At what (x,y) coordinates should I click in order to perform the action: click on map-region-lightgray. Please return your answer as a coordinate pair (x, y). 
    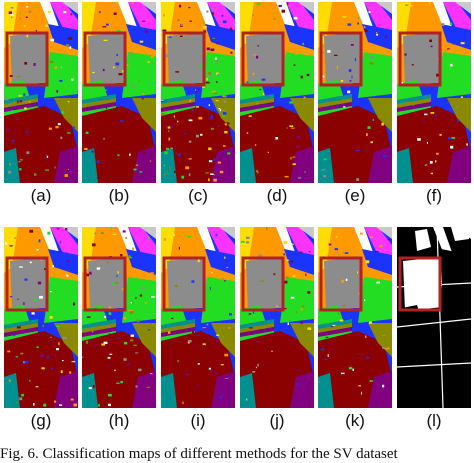
    Looking at the image, I should click on (70, 8).